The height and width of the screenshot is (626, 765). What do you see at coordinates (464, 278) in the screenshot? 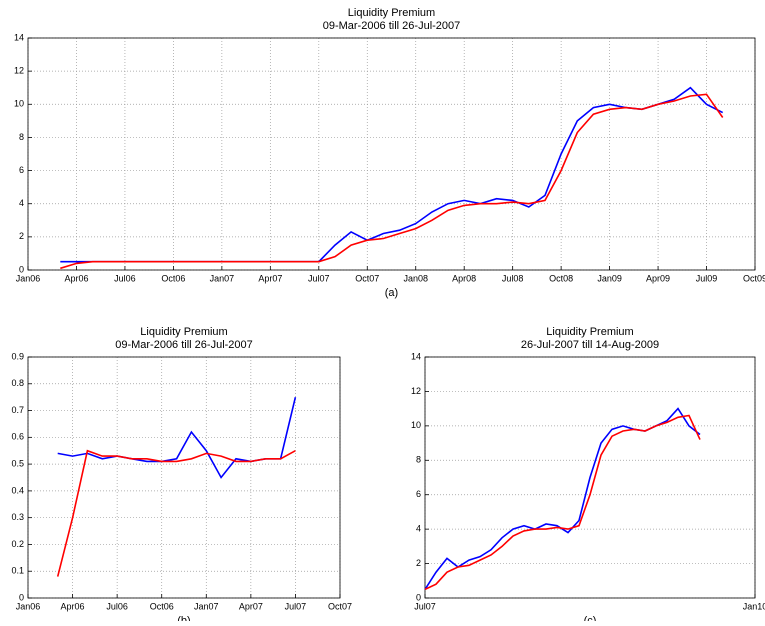
I see `x-tick-label: Apr08` at bounding box center [464, 278].